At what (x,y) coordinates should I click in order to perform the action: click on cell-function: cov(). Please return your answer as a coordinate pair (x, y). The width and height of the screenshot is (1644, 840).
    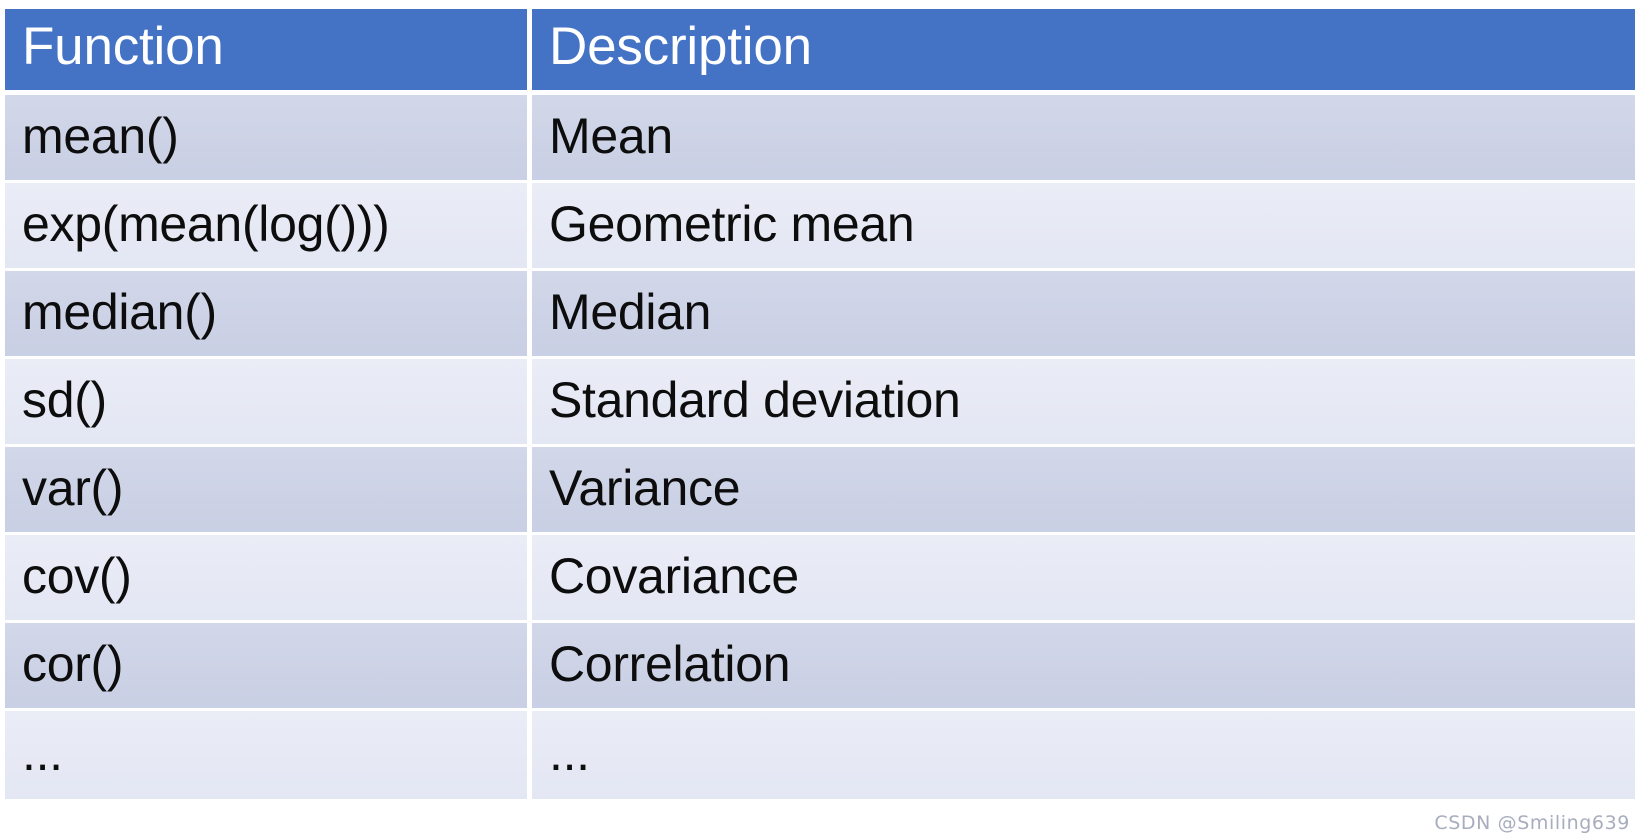
    Looking at the image, I should click on (268, 579).